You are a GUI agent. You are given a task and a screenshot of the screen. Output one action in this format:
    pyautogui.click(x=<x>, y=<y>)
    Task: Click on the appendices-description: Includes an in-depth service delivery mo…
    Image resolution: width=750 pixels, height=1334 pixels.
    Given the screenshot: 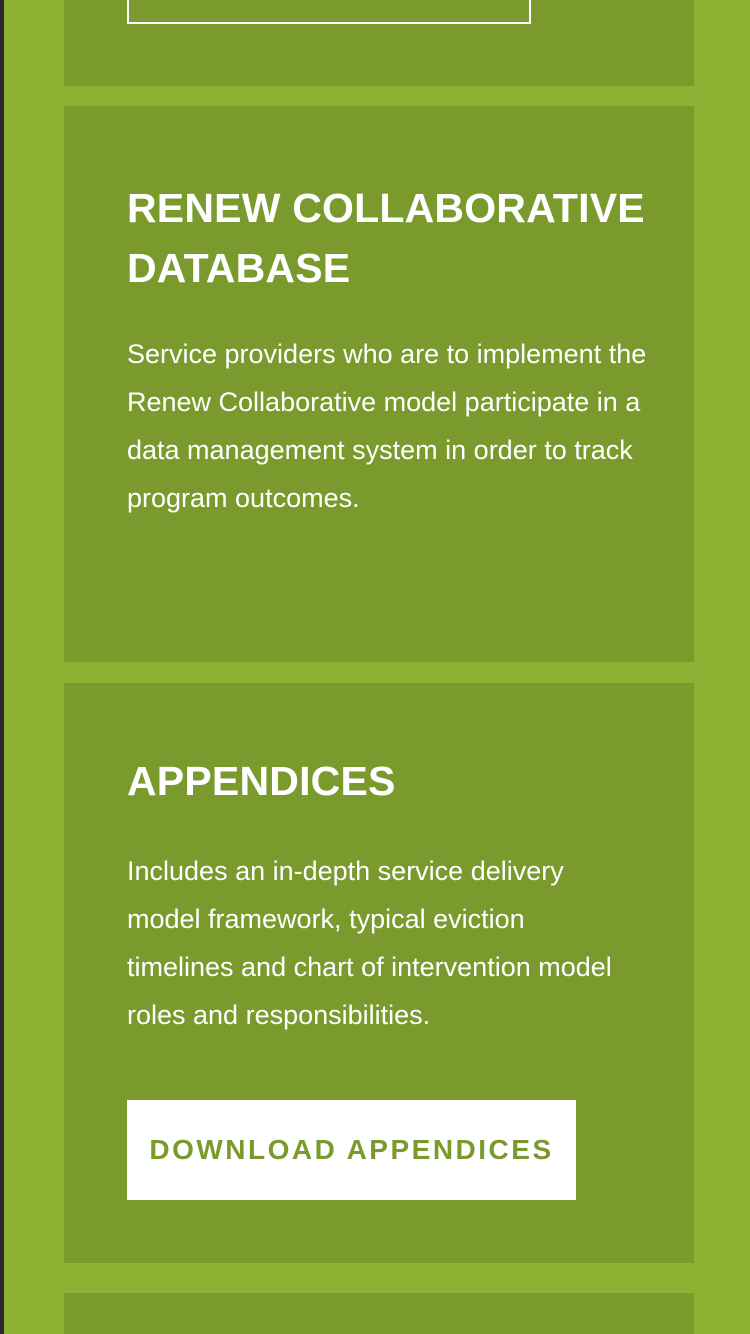 What is the action you would take?
    pyautogui.click(x=369, y=943)
    